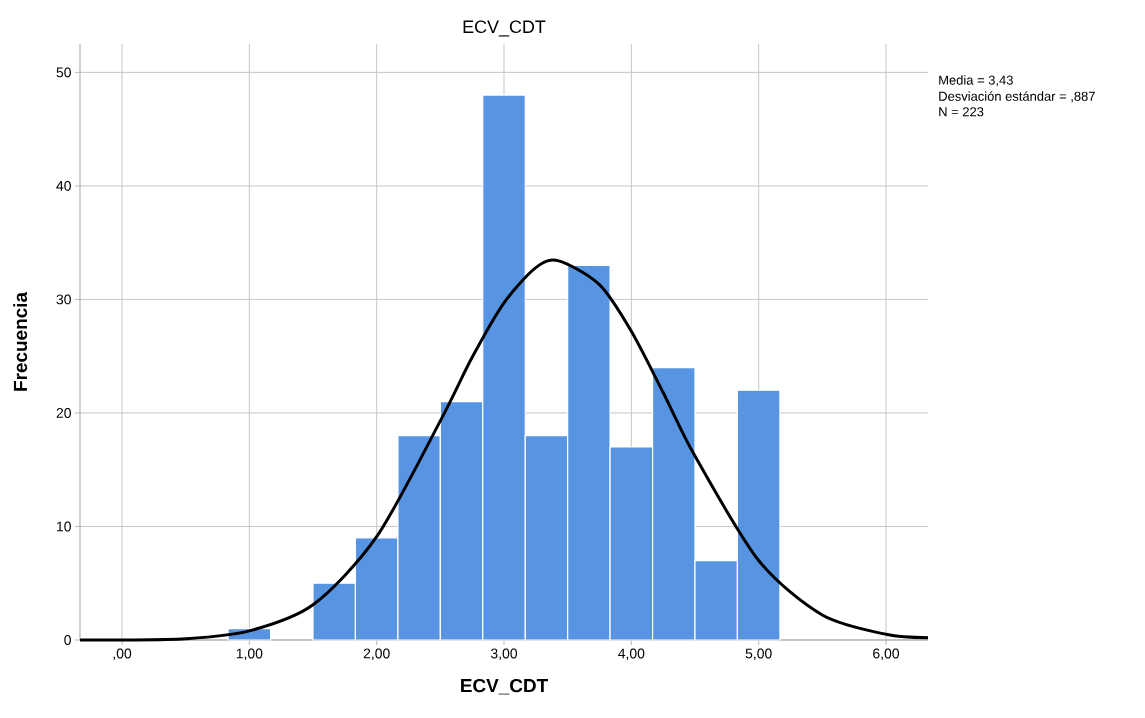 The width and height of the screenshot is (1145, 718). What do you see at coordinates (20, 341) in the screenshot?
I see `y-axis-title: Frecuencia` at bounding box center [20, 341].